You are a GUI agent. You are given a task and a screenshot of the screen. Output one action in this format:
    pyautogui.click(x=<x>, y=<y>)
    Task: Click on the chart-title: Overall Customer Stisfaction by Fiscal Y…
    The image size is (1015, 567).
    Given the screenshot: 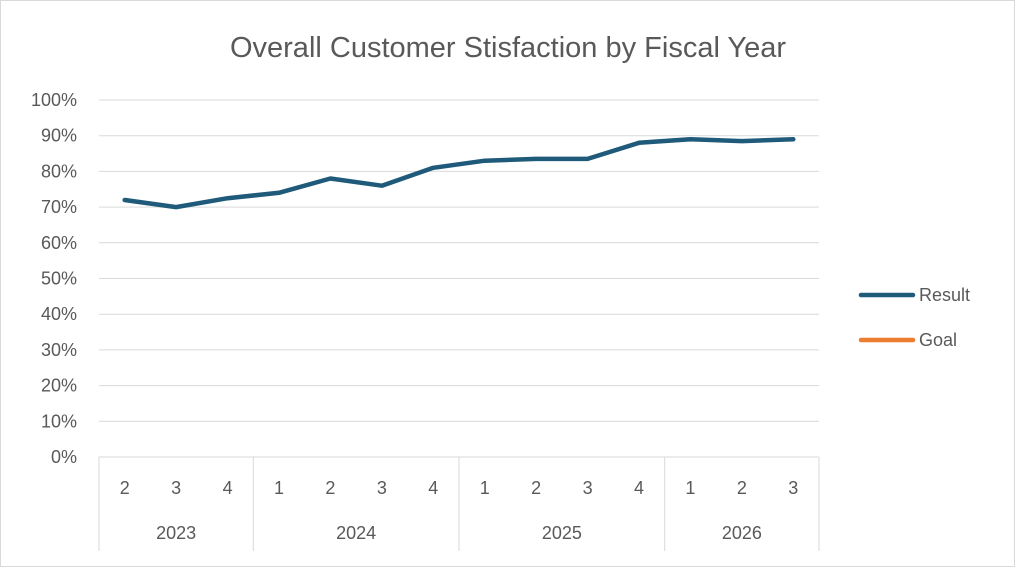 What is the action you would take?
    pyautogui.click(x=508, y=48)
    